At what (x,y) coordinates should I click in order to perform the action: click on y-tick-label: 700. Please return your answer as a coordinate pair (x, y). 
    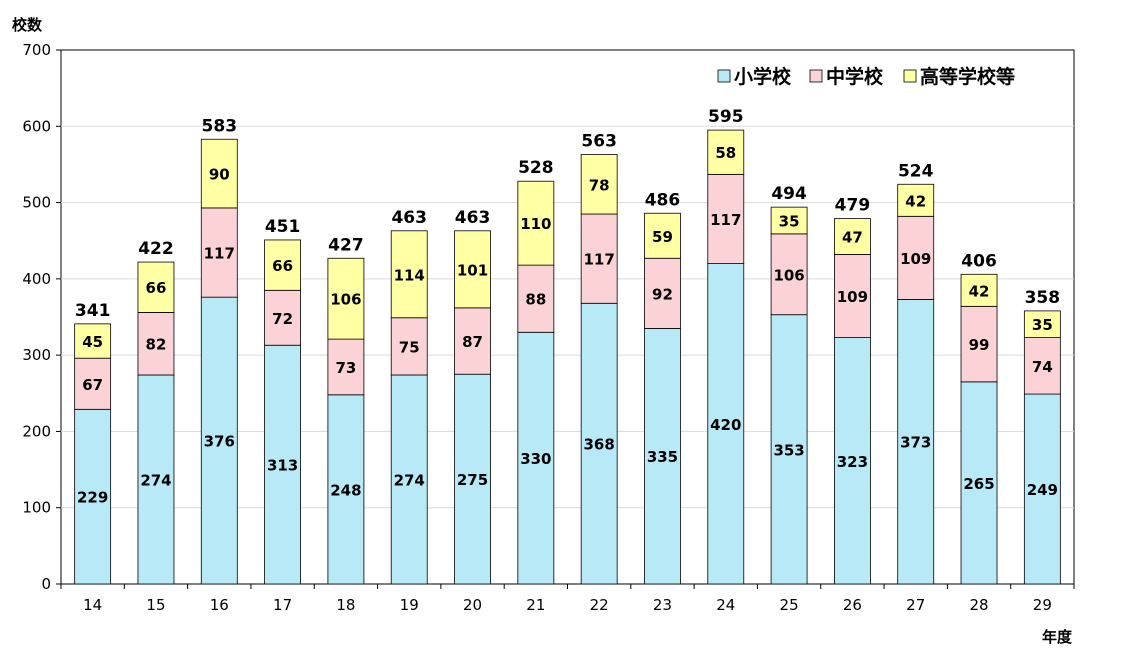
    Looking at the image, I should click on (36, 50).